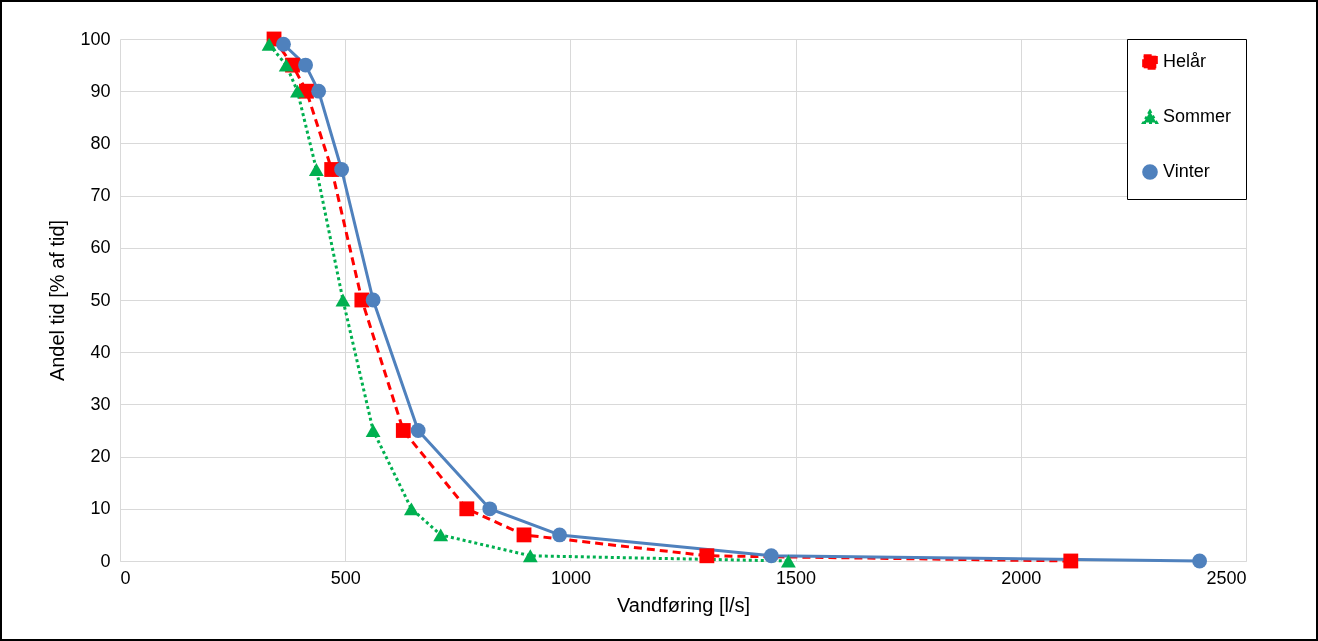 The height and width of the screenshot is (641, 1318). I want to click on legend-label: Sommer, so click(1197, 116).